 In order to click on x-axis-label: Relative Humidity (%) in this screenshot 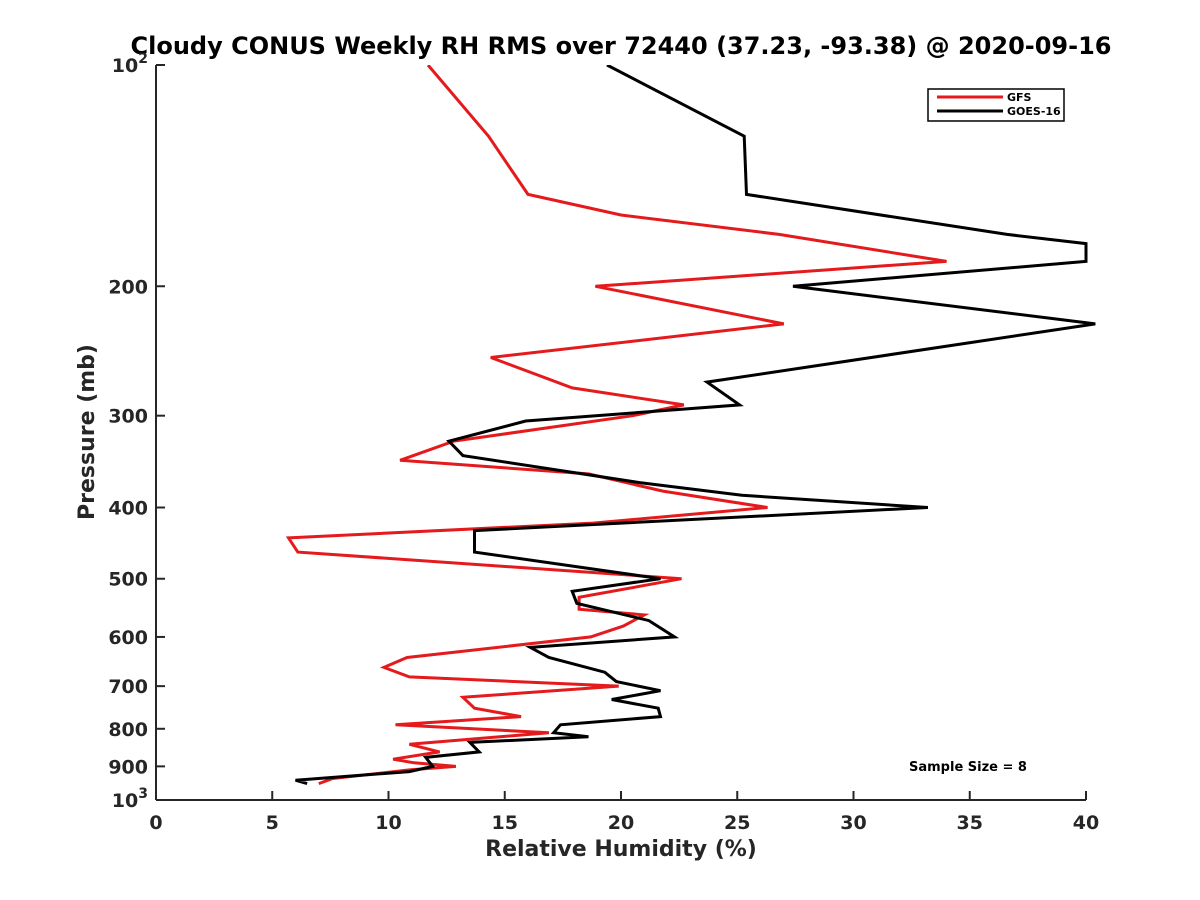, I will do `click(621, 849)`.